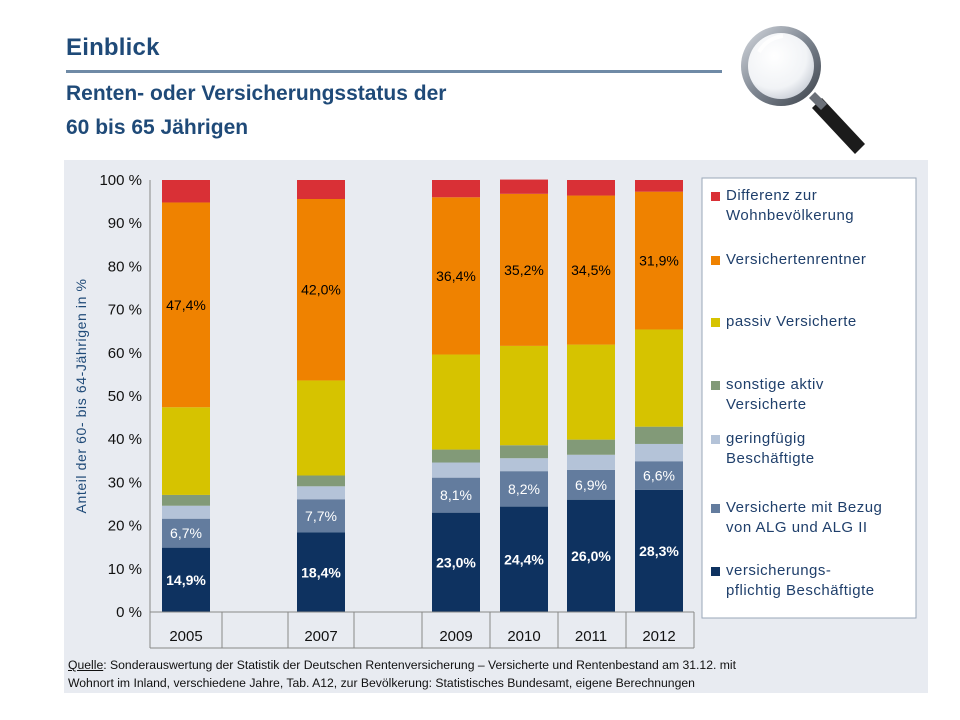 The width and height of the screenshot is (960, 720). I want to click on data-label: 28,3%, so click(659, 551).